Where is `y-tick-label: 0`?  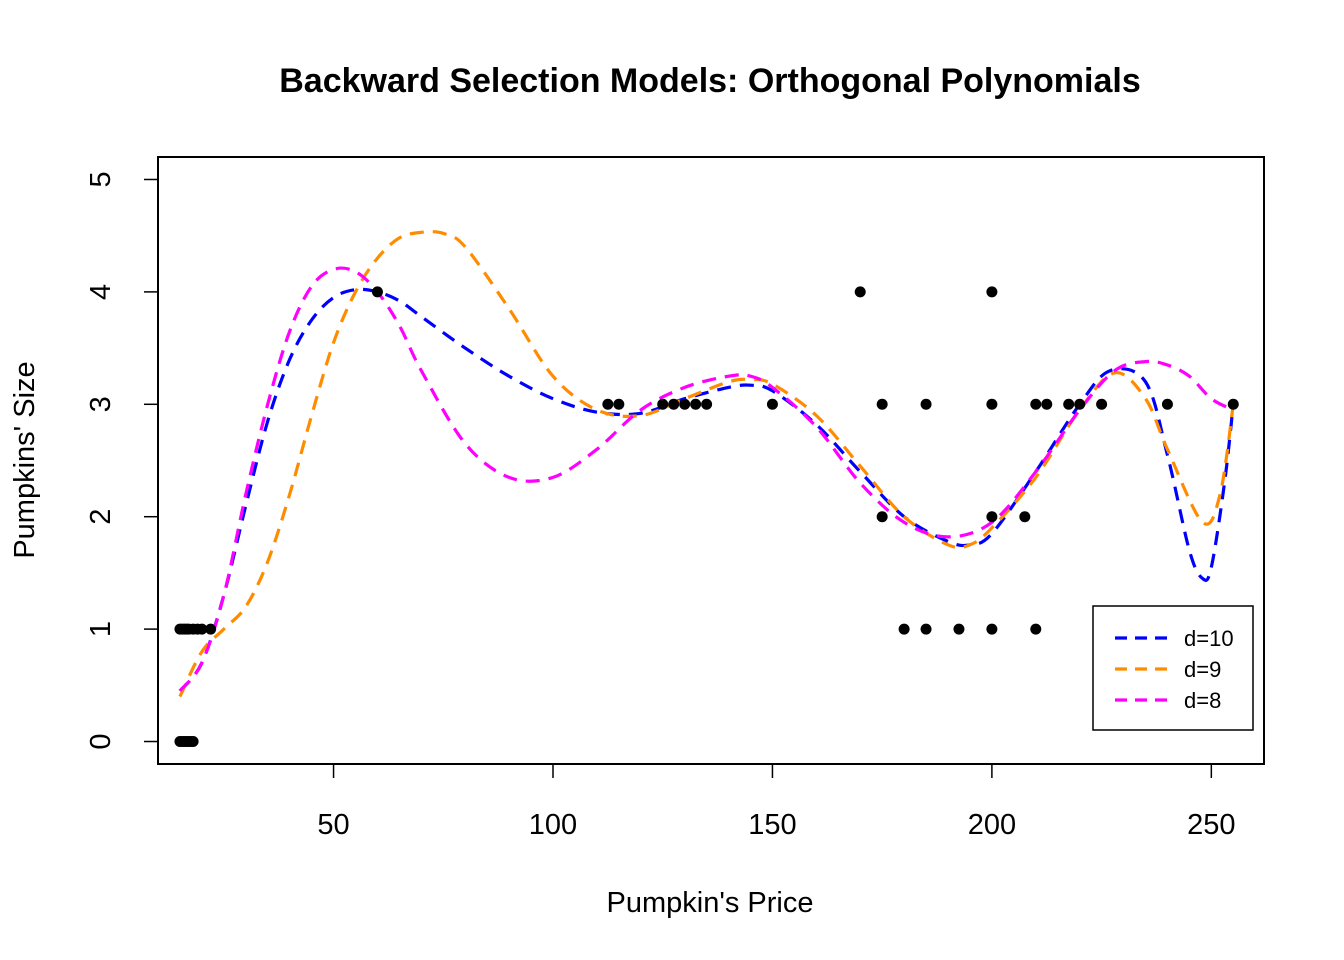 y-tick-label: 0 is located at coordinates (101, 741).